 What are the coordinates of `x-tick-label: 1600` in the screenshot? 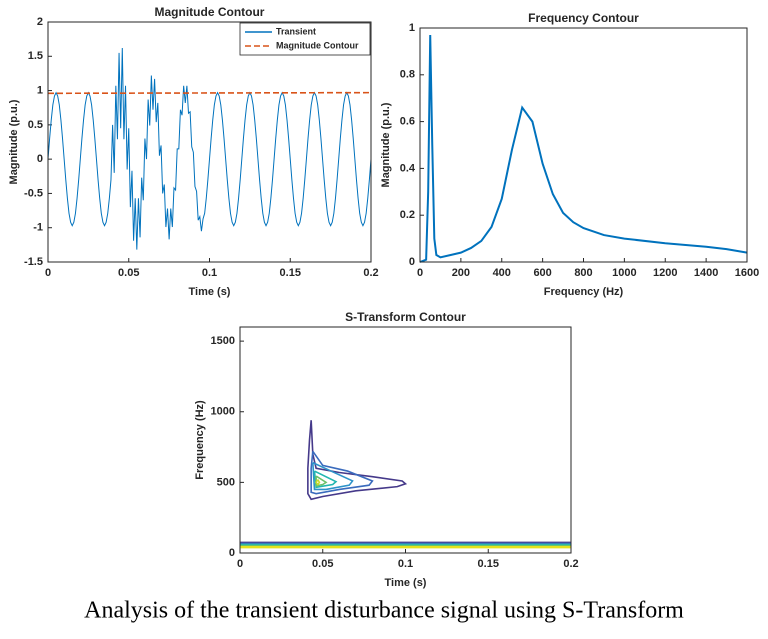 It's located at (747, 273).